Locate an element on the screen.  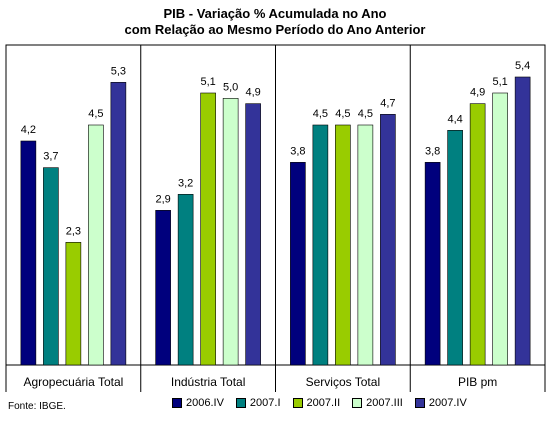
legend-label: 2007.III is located at coordinates (384, 403).